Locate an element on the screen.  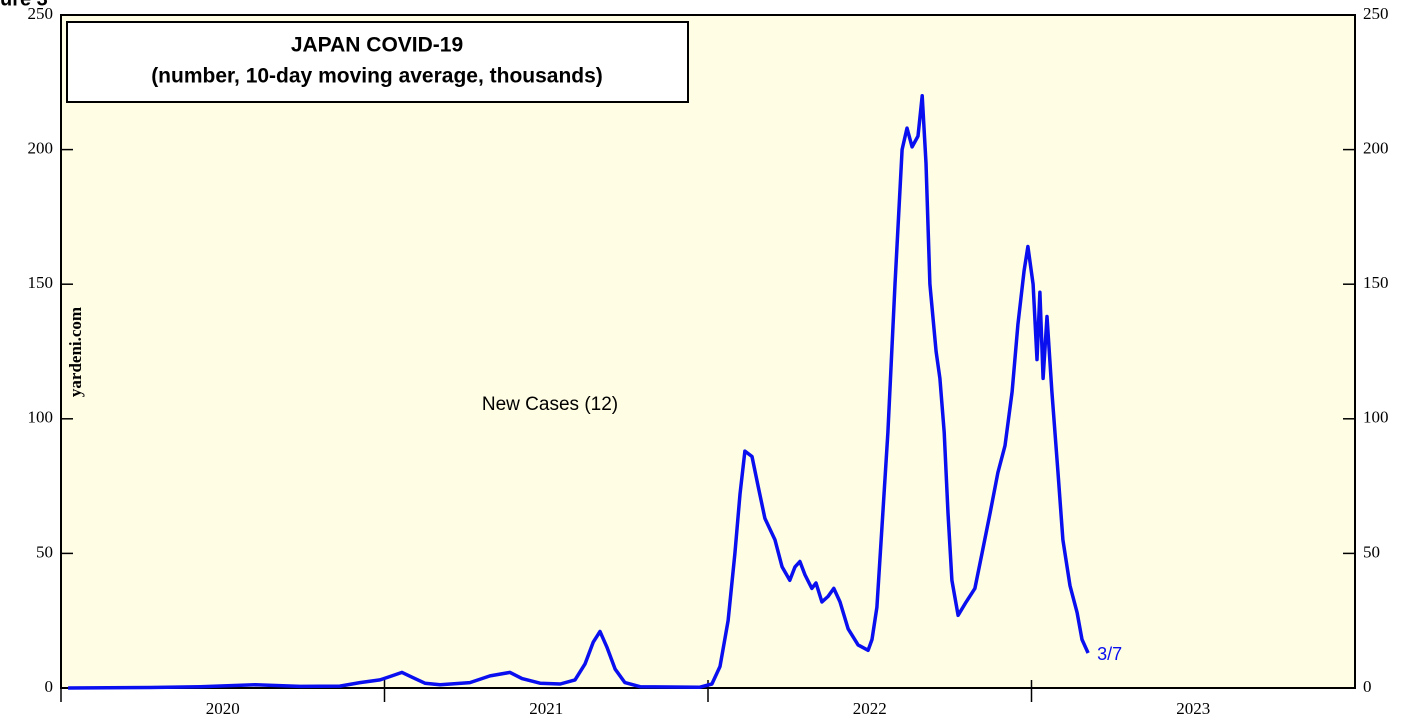
y-tick-label: 100 is located at coordinates (41, 417).